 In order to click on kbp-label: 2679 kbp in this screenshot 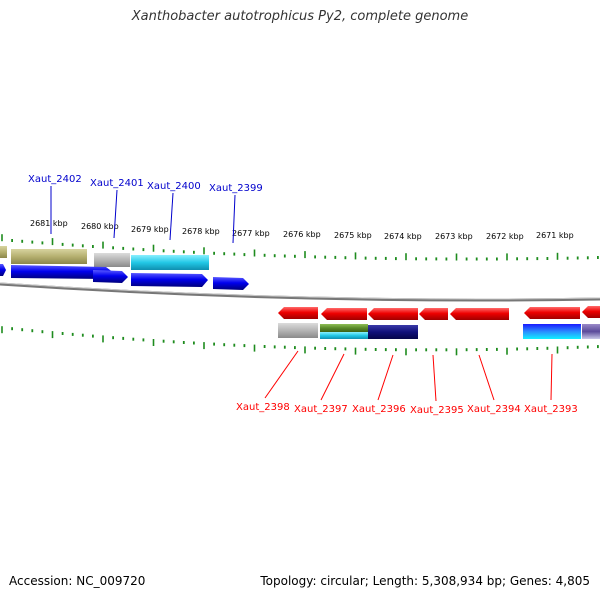, I will do `click(150, 229)`.